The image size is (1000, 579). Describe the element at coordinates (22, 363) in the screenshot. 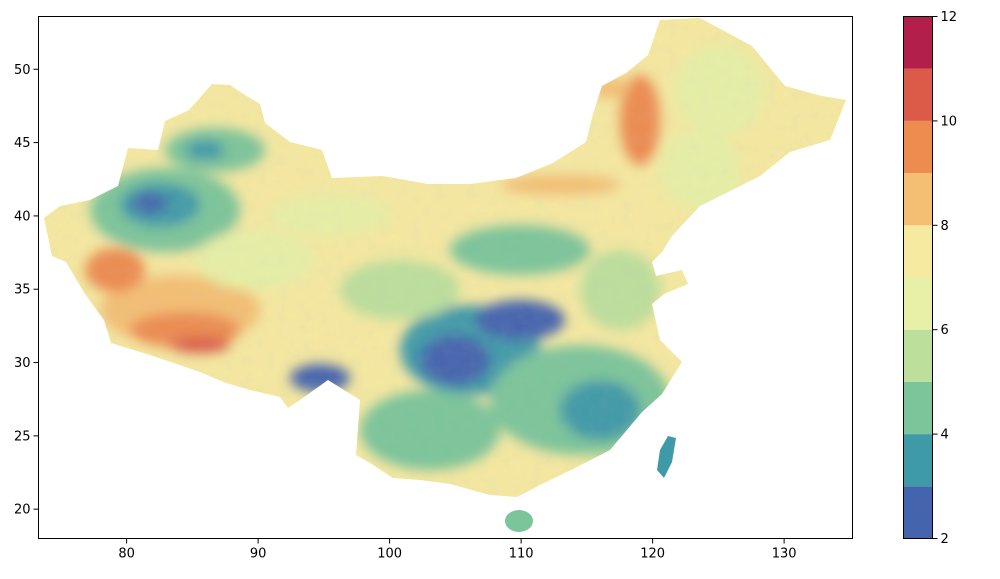

I see `y-tick-label: 30` at that location.